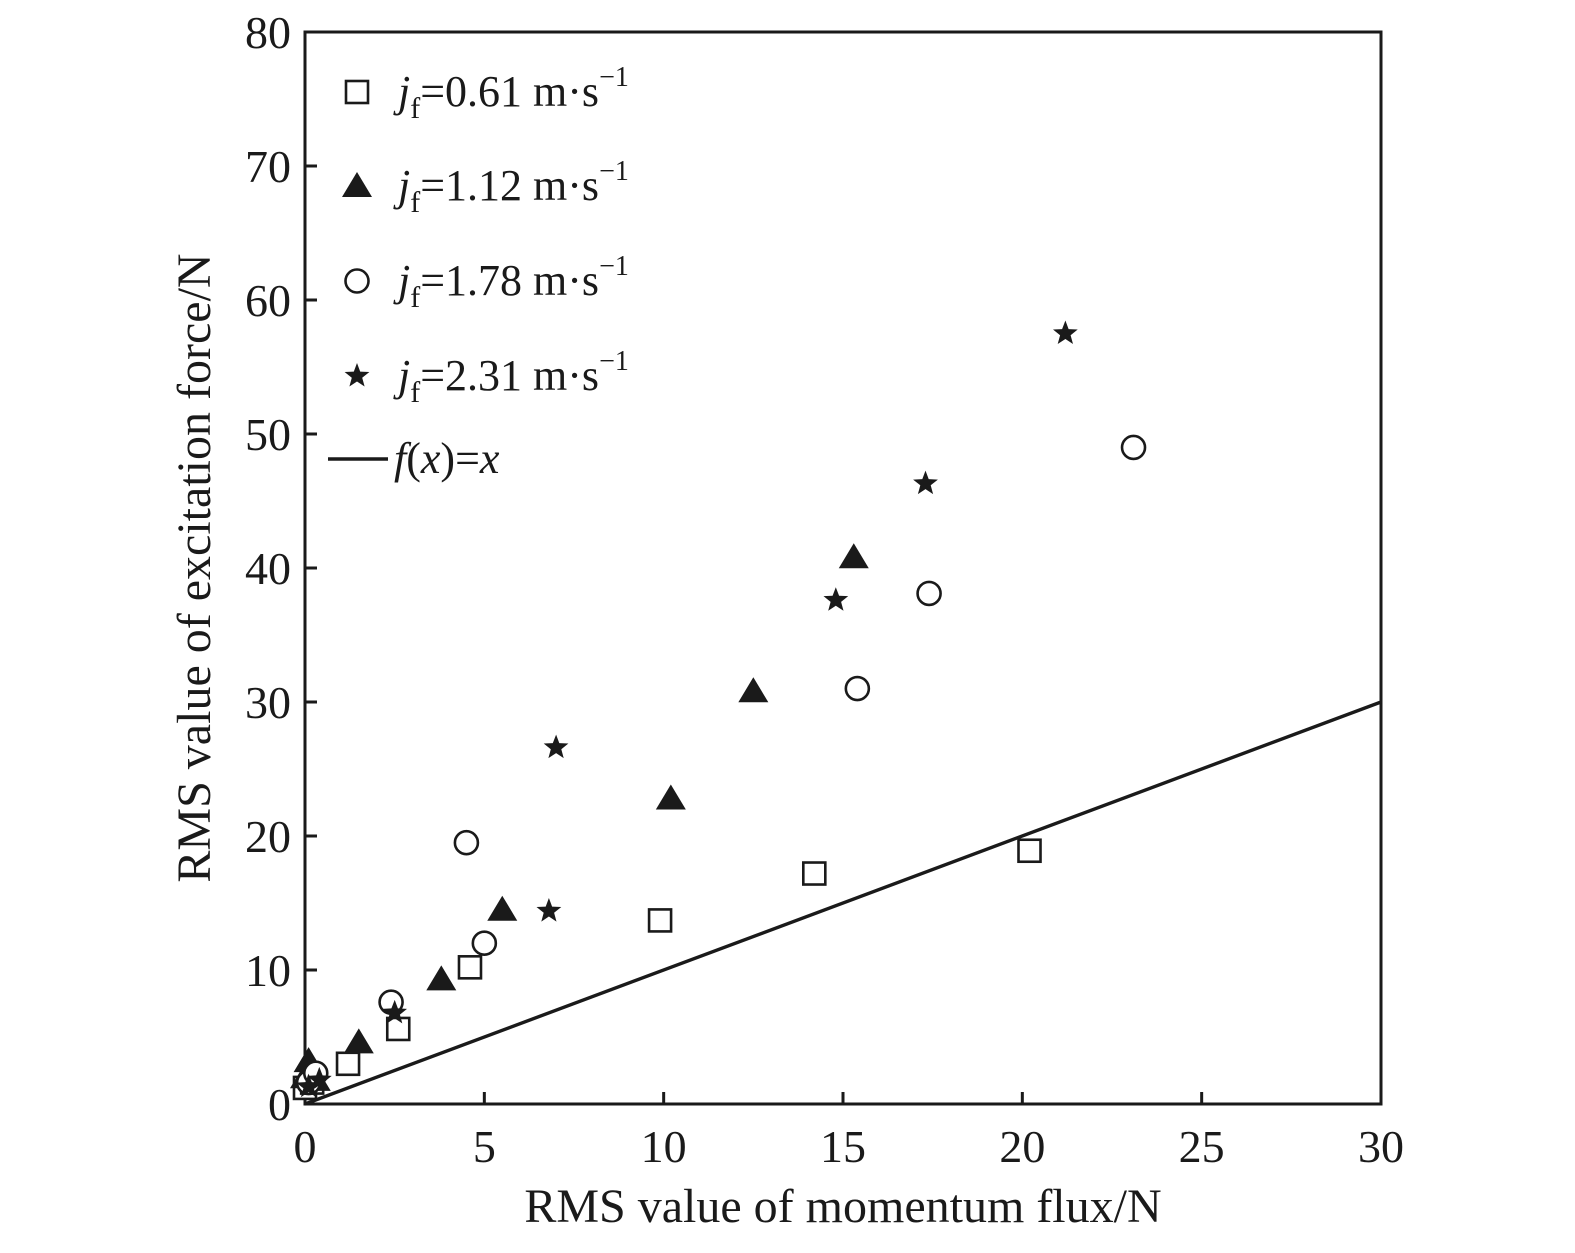 This screenshot has width=1575, height=1253. I want to click on y-tick-label-1: 10, so click(268, 970).